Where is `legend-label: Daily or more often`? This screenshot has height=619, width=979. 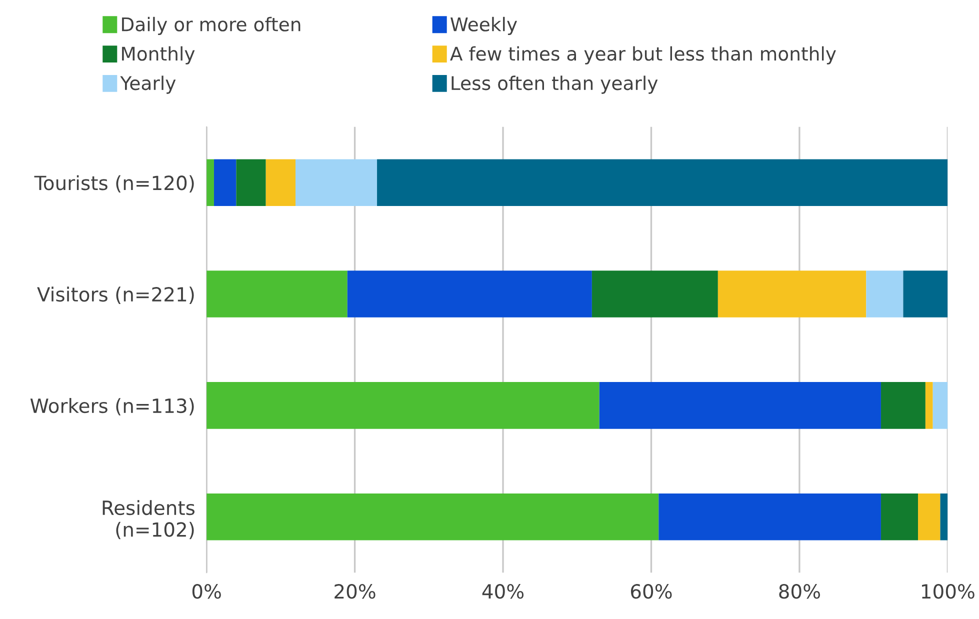 legend-label: Daily or more often is located at coordinates (211, 26).